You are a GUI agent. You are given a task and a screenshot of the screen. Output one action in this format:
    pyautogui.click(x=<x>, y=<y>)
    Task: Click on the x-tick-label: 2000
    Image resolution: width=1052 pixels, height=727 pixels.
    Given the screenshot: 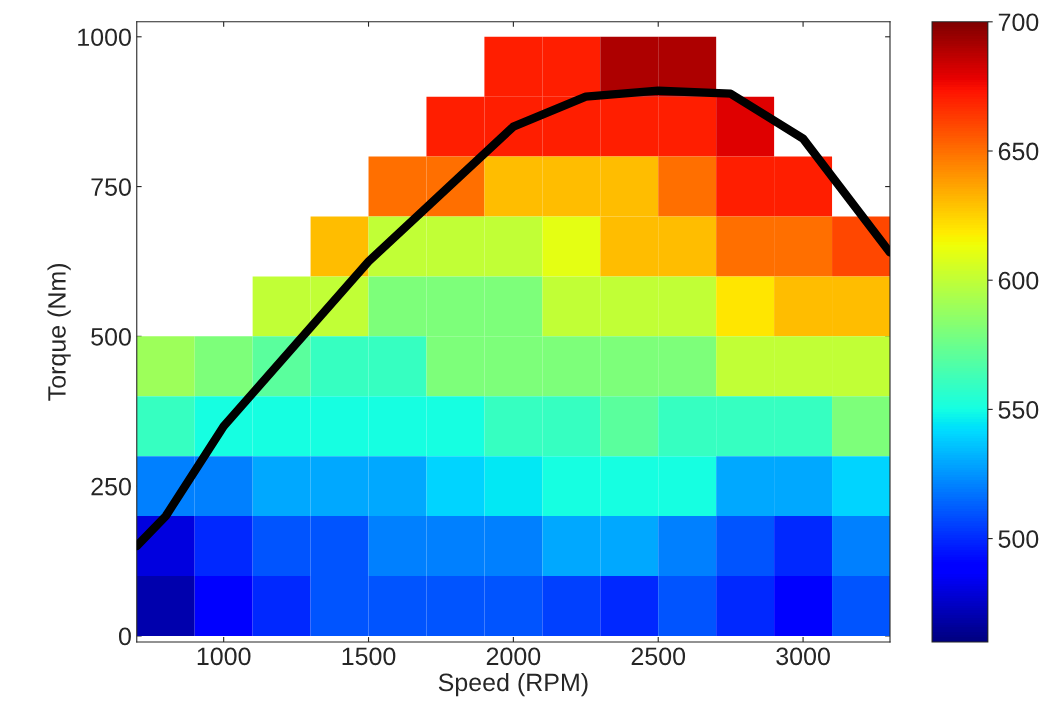 What is the action you would take?
    pyautogui.click(x=513, y=656)
    